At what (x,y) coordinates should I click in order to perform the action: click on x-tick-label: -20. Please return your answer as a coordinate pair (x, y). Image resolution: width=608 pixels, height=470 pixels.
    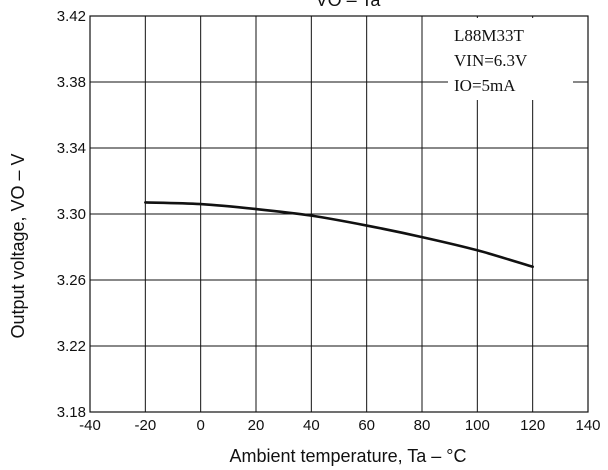
    Looking at the image, I should click on (145, 425).